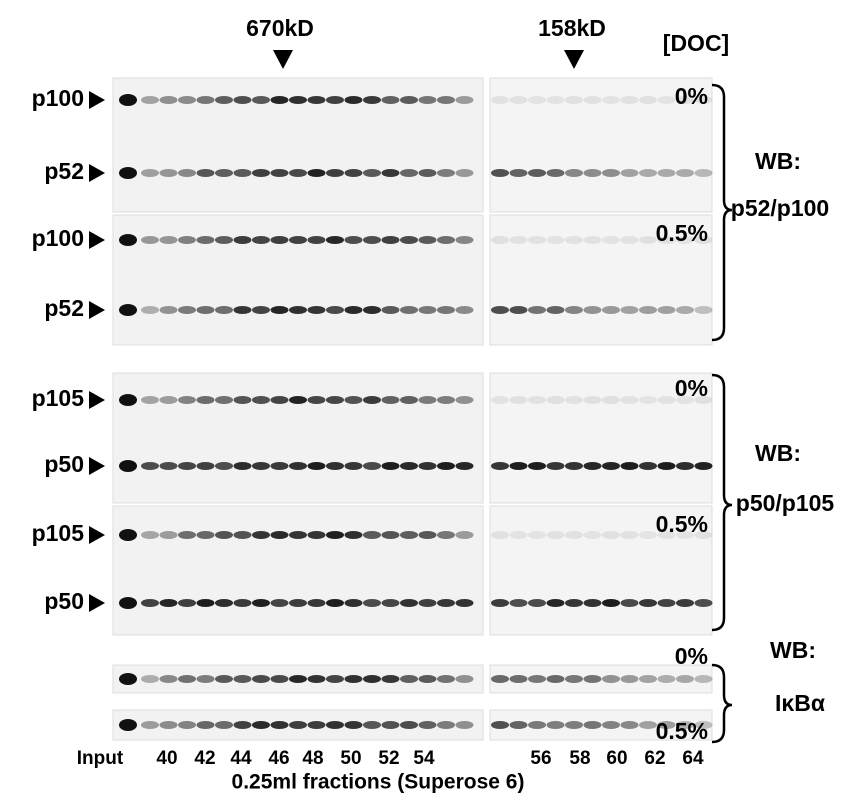 This screenshot has height=796, width=860. Describe the element at coordinates (778, 453) in the screenshot. I see `wb-label: WB:` at that location.